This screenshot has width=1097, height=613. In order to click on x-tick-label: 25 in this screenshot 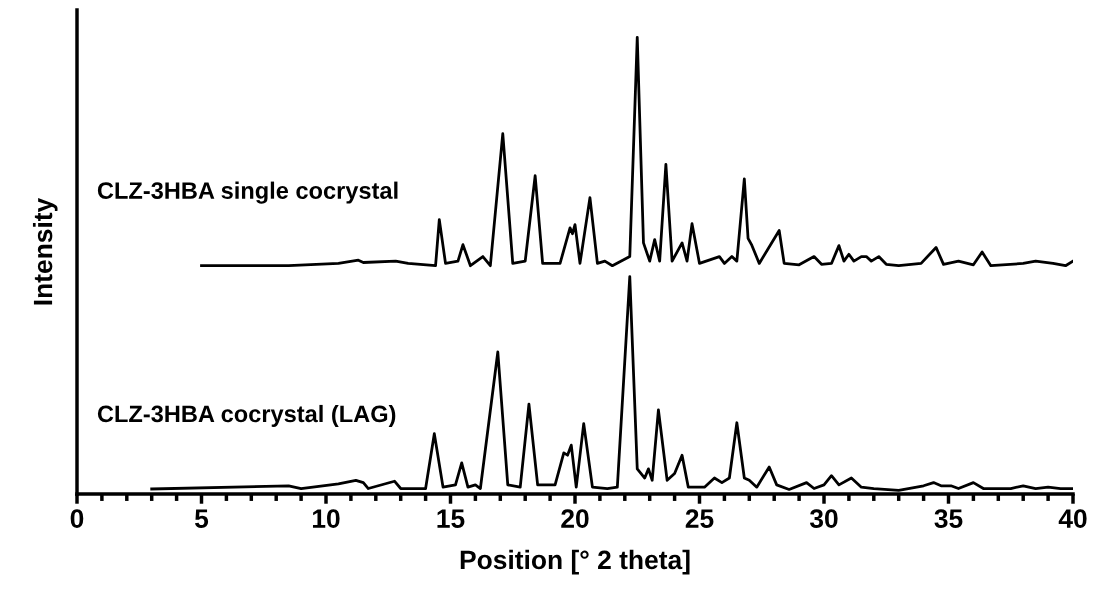, I will do `click(699, 518)`.